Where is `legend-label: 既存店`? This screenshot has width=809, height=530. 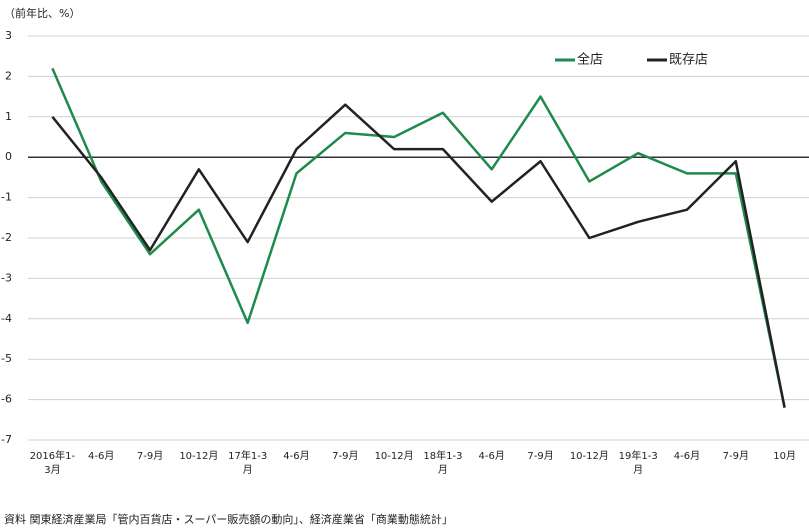
legend-label: 既存店 is located at coordinates (688, 60).